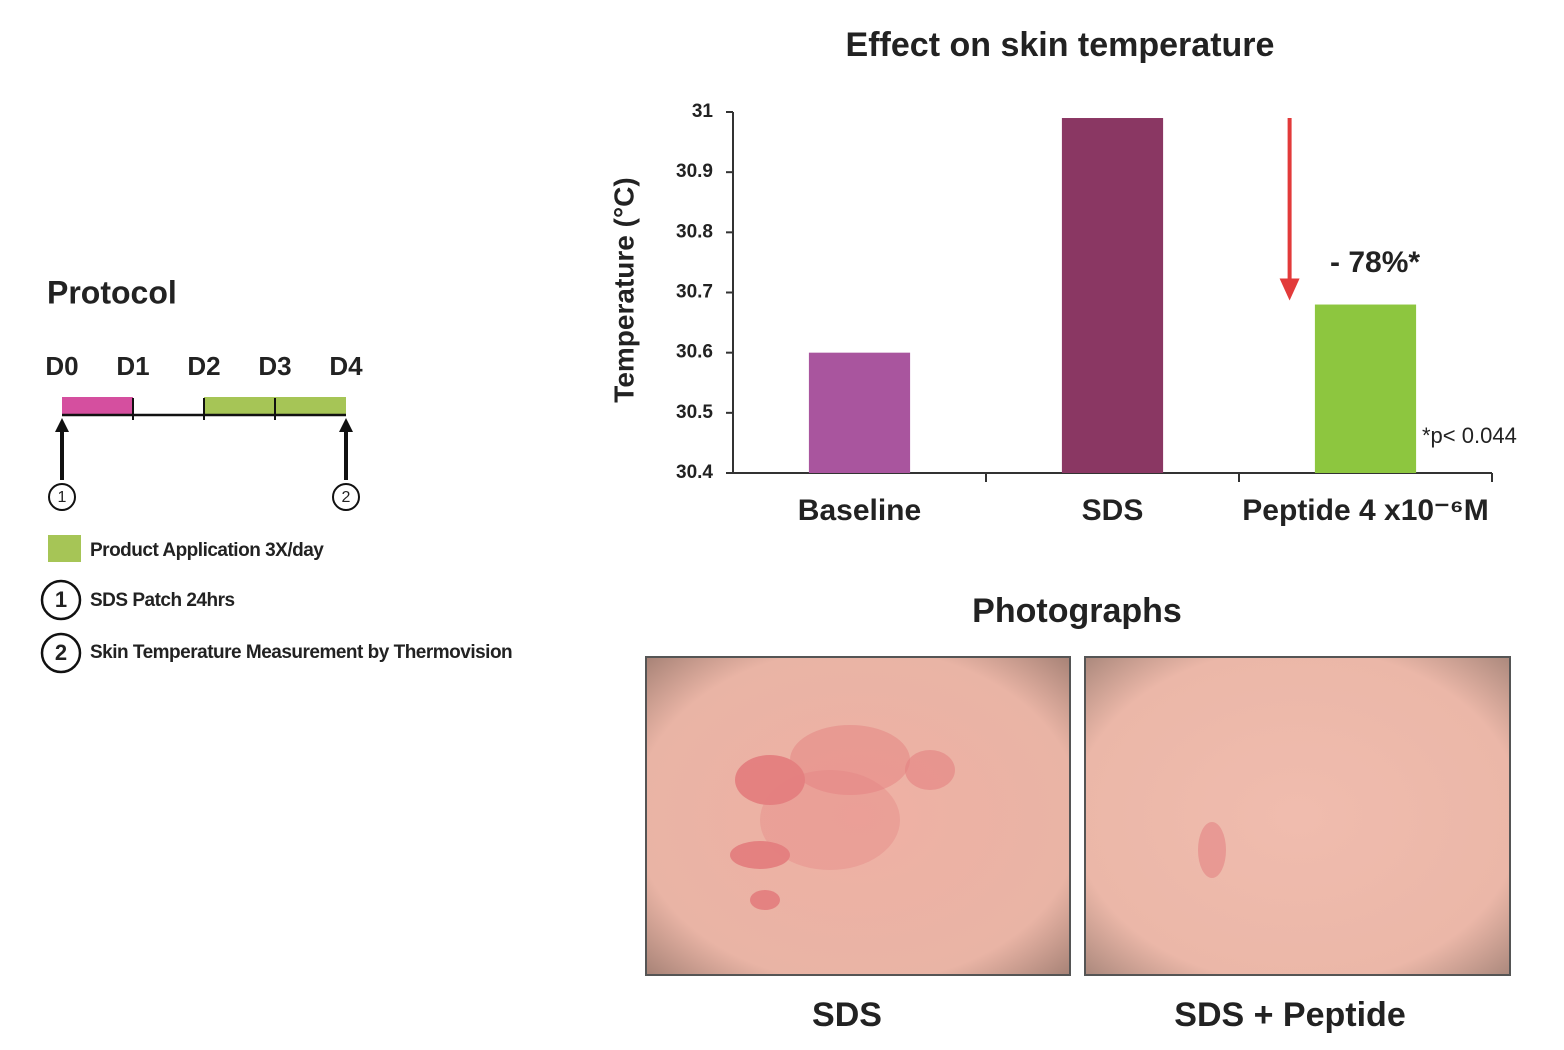  What do you see at coordinates (694, 292) in the screenshot?
I see `y-tick-label: 30.7` at bounding box center [694, 292].